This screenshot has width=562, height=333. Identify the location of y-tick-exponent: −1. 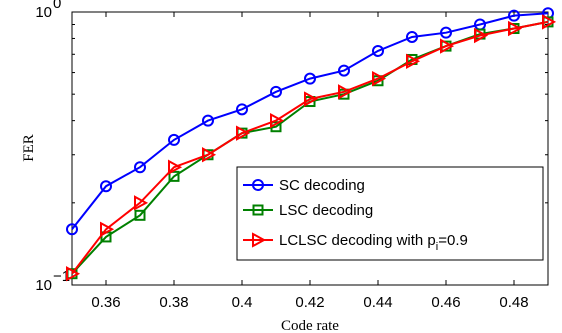
(61, 276).